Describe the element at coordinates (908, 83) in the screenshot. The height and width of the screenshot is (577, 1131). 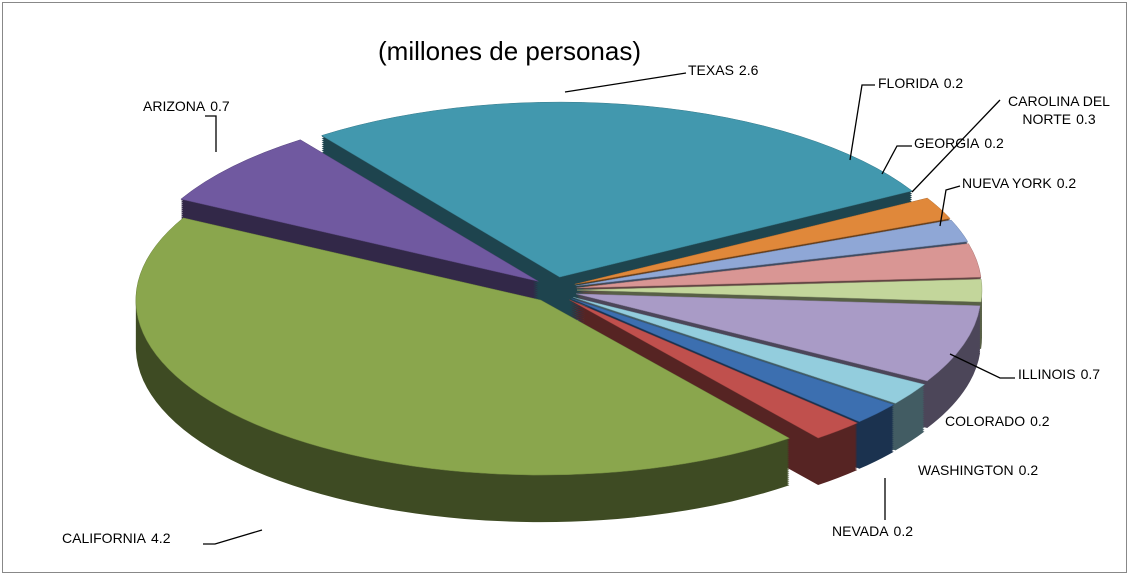
I see `label-category: FLORIDA` at that location.